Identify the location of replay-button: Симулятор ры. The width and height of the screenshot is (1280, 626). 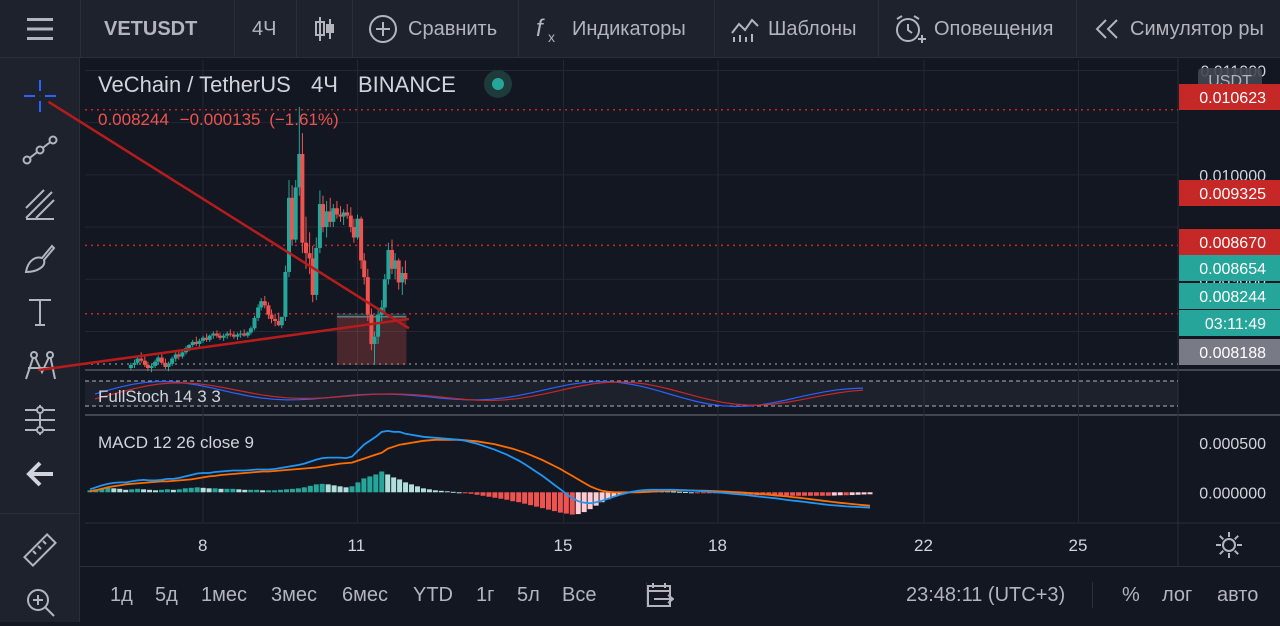
(1179, 29).